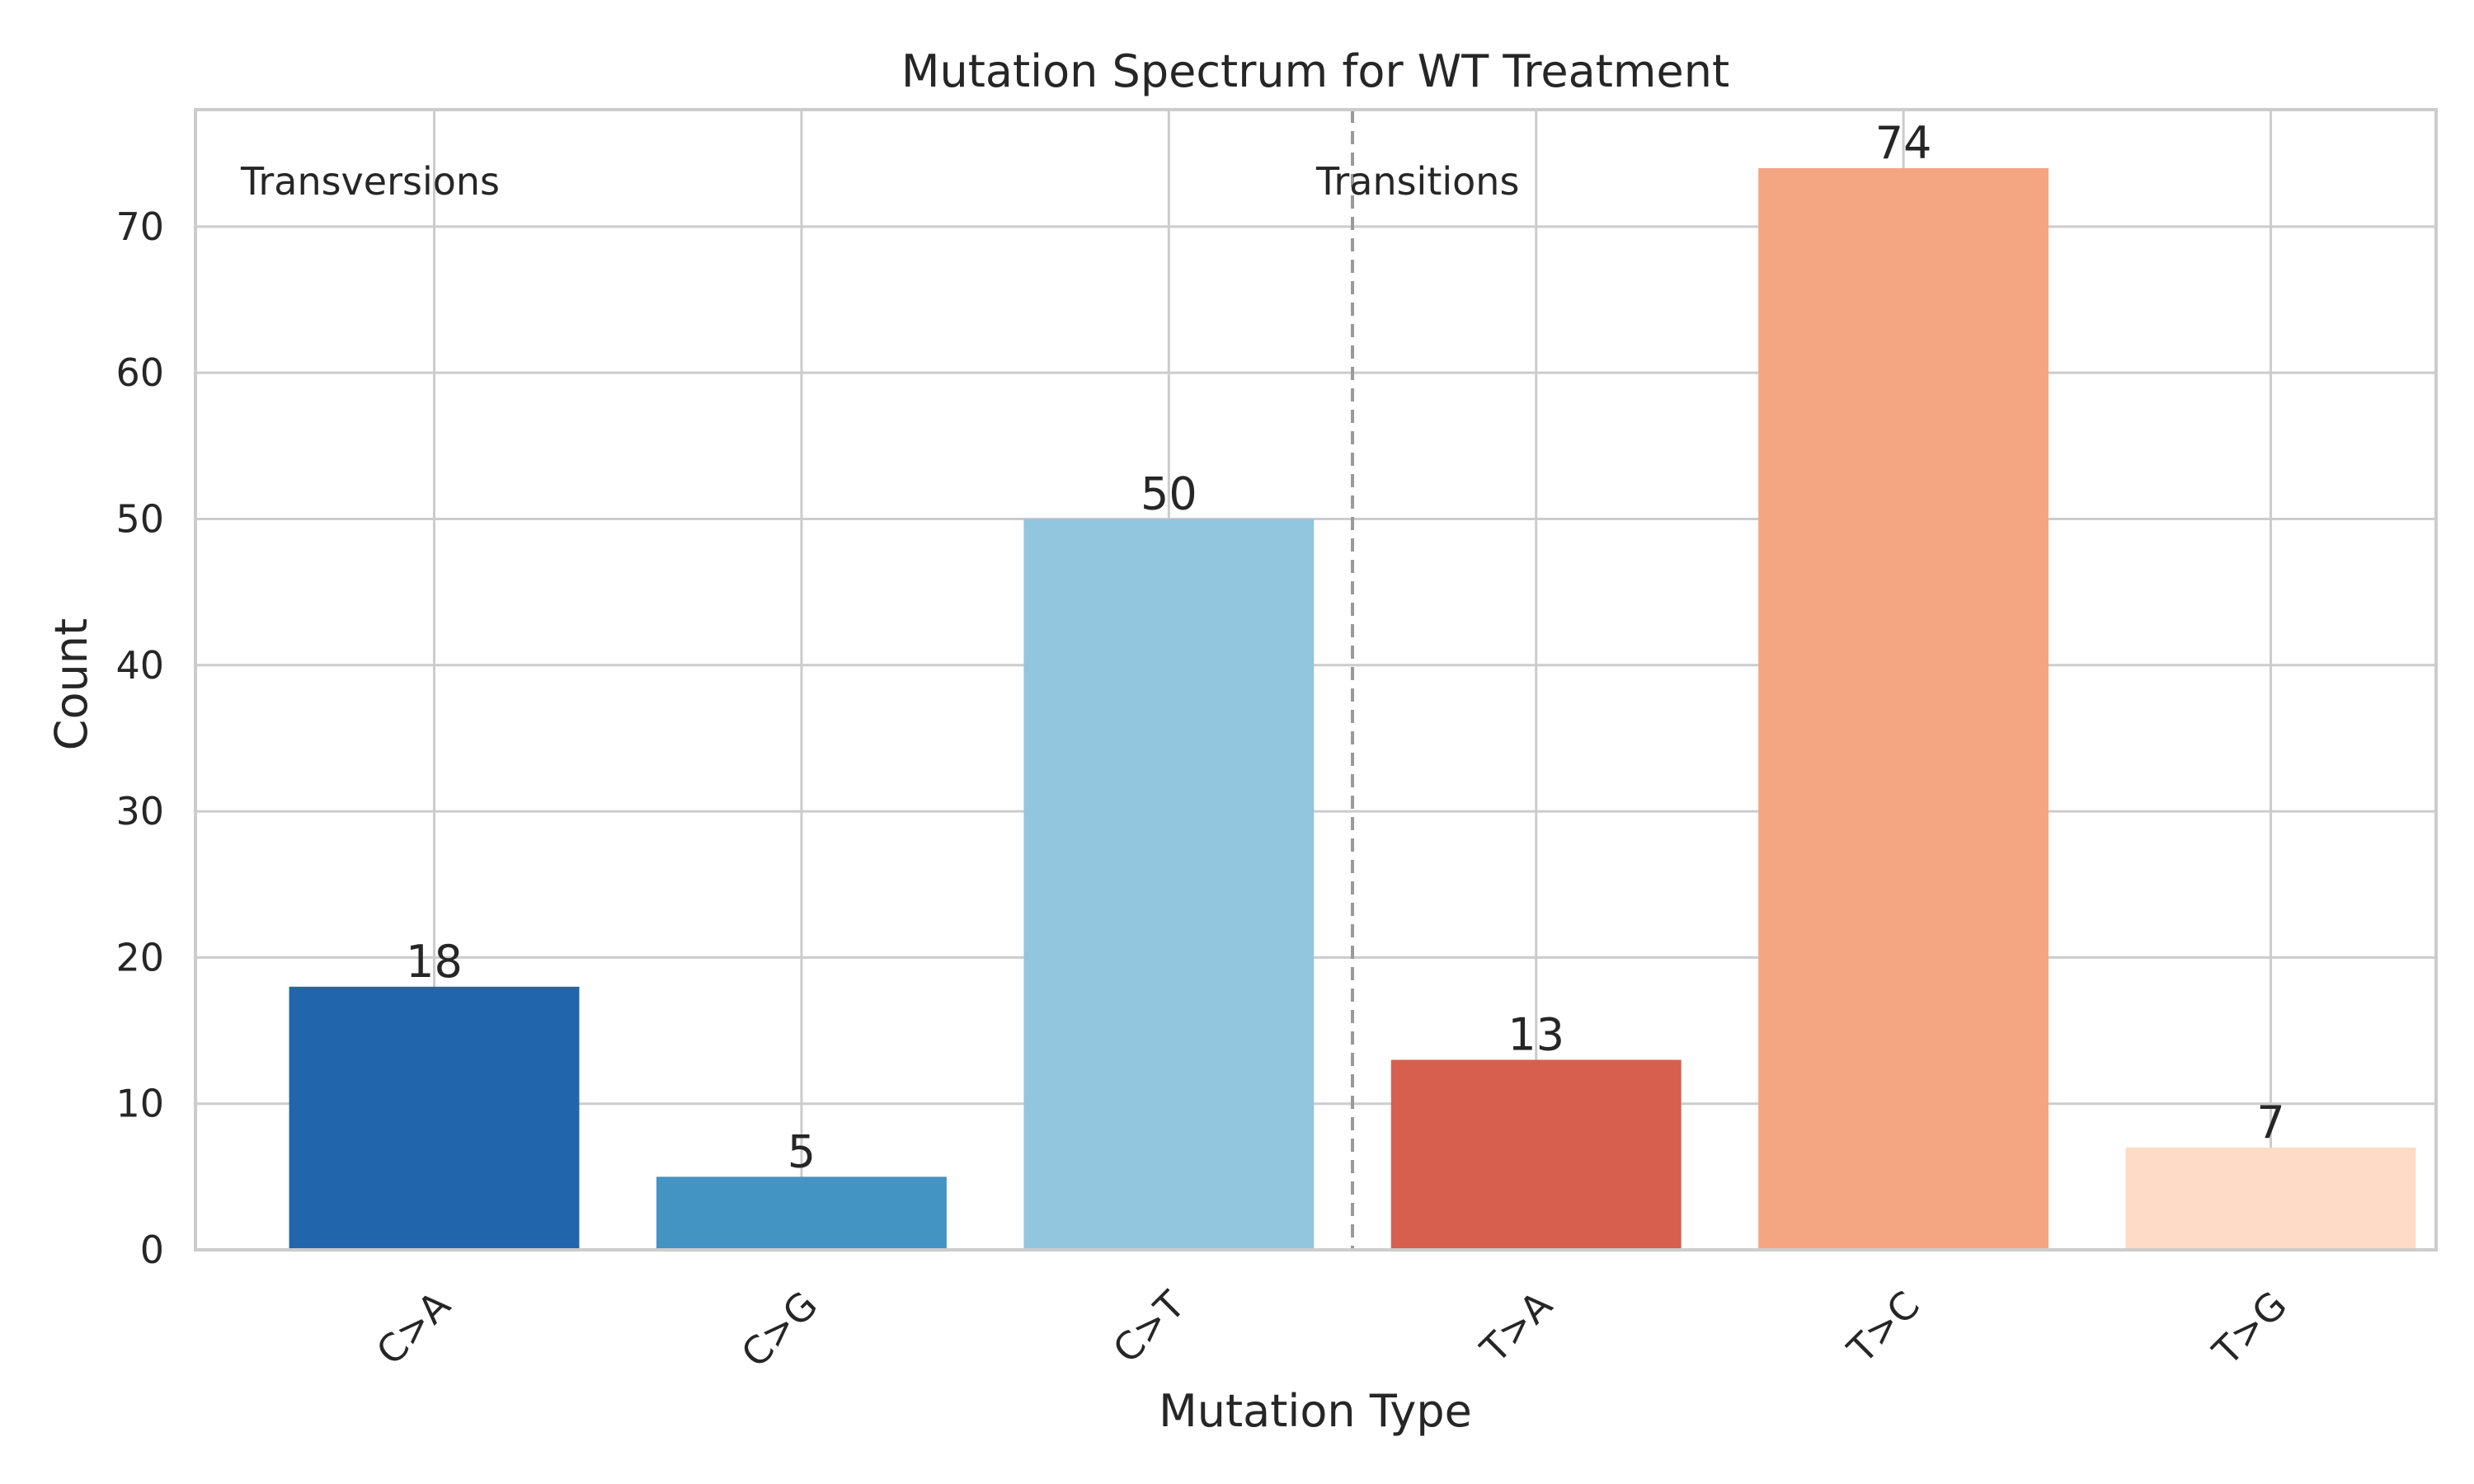 This screenshot has height=1484, width=2474. What do you see at coordinates (1169, 493) in the screenshot?
I see `bar-value-label: 50` at bounding box center [1169, 493].